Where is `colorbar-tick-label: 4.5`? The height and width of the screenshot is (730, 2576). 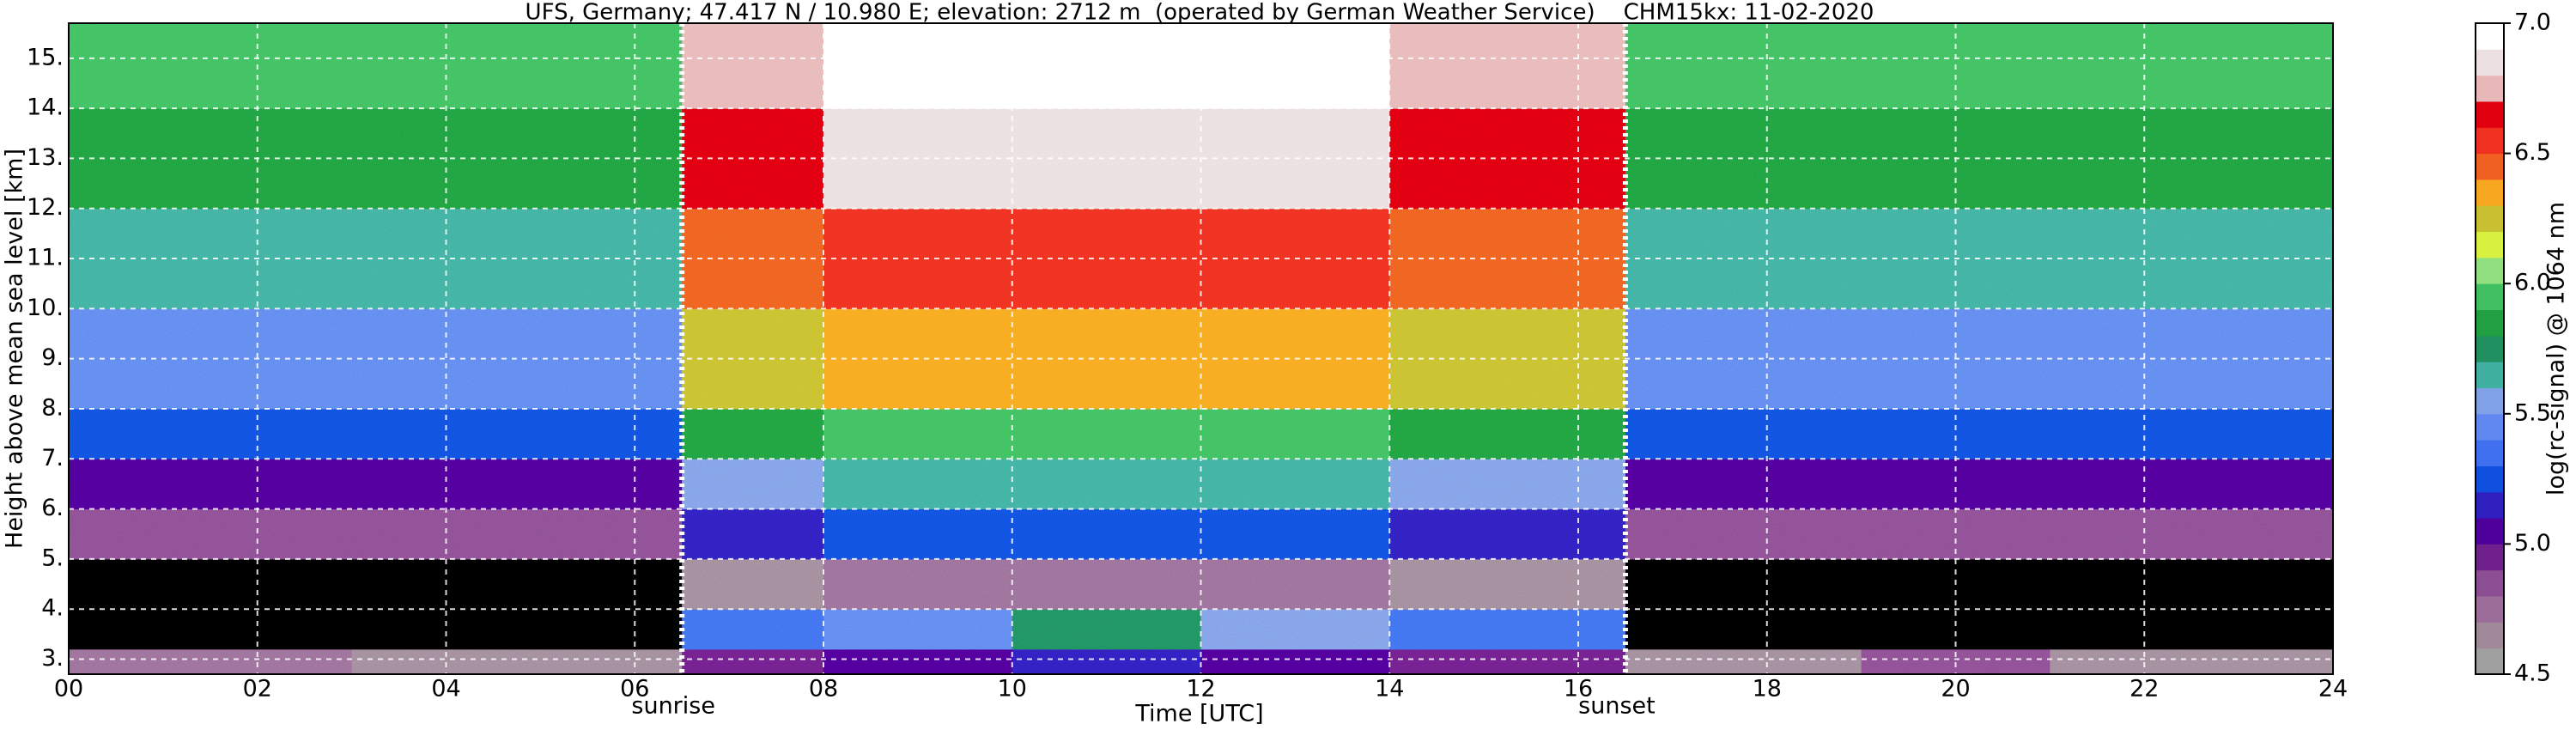 colorbar-tick-label: 4.5 is located at coordinates (2532, 673).